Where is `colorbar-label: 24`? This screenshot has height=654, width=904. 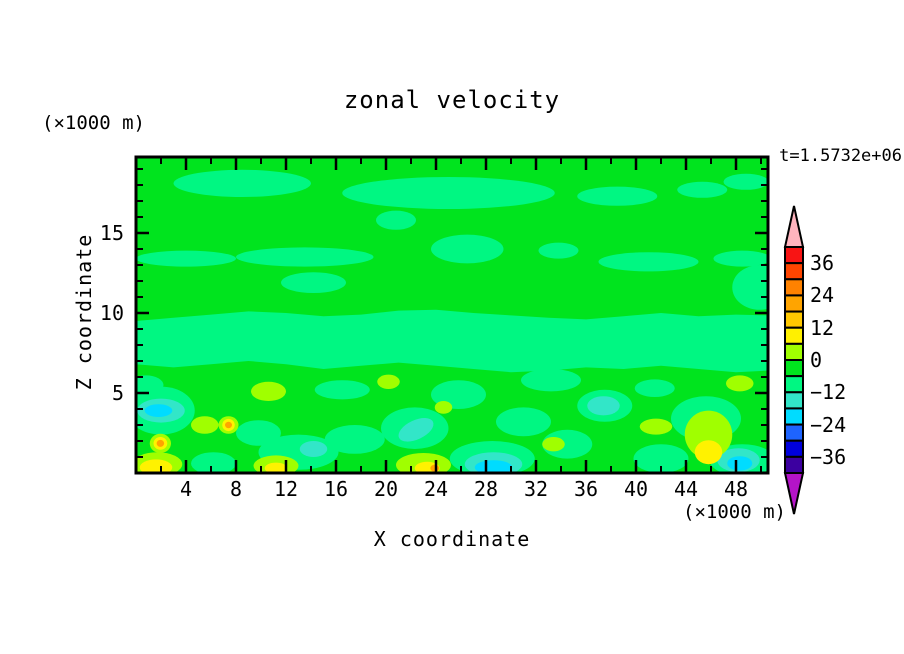
colorbar-label: 24 is located at coordinates (822, 295).